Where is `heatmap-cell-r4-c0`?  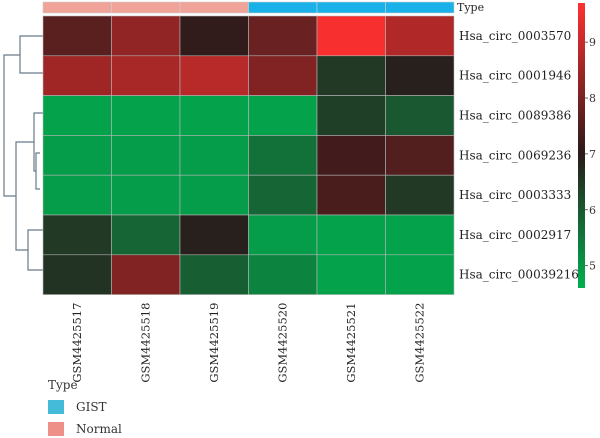 heatmap-cell-r4-c0 is located at coordinates (77, 195).